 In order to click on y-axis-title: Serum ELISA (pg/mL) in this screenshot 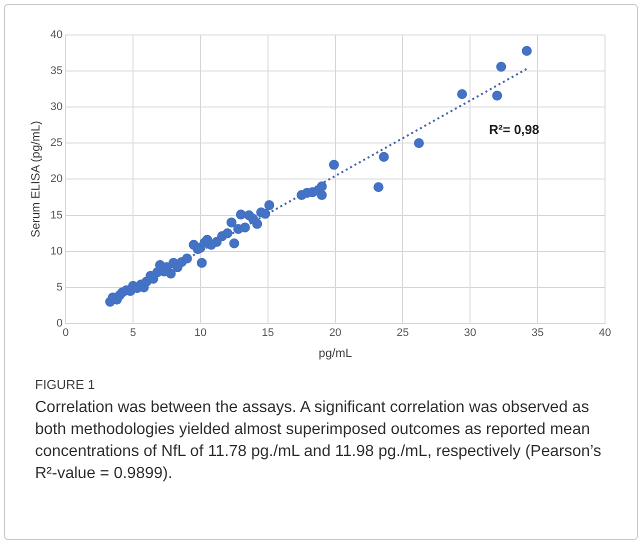, I will do `click(35, 179)`.